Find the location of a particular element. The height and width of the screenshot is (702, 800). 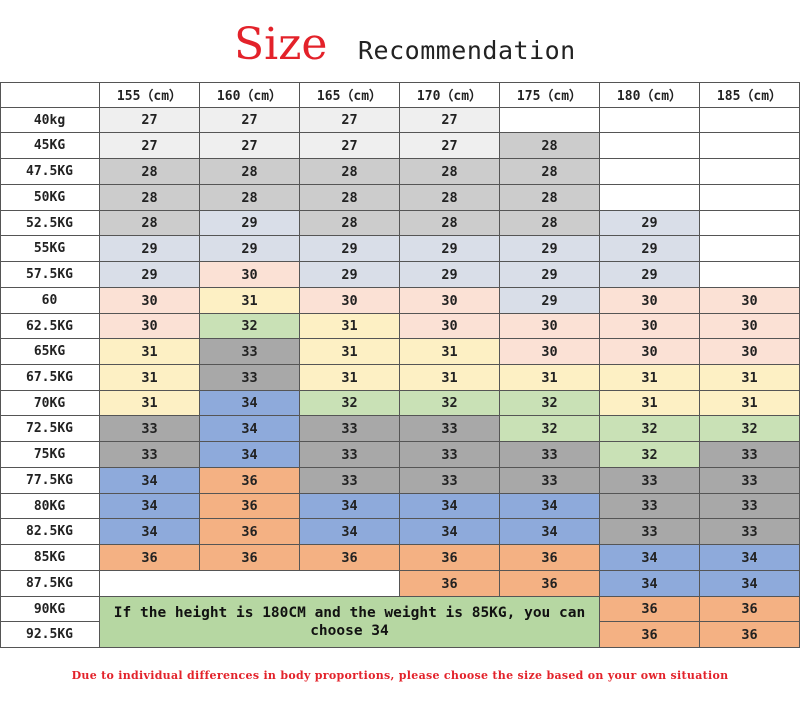

weight-label: 40kg is located at coordinates (50, 120).